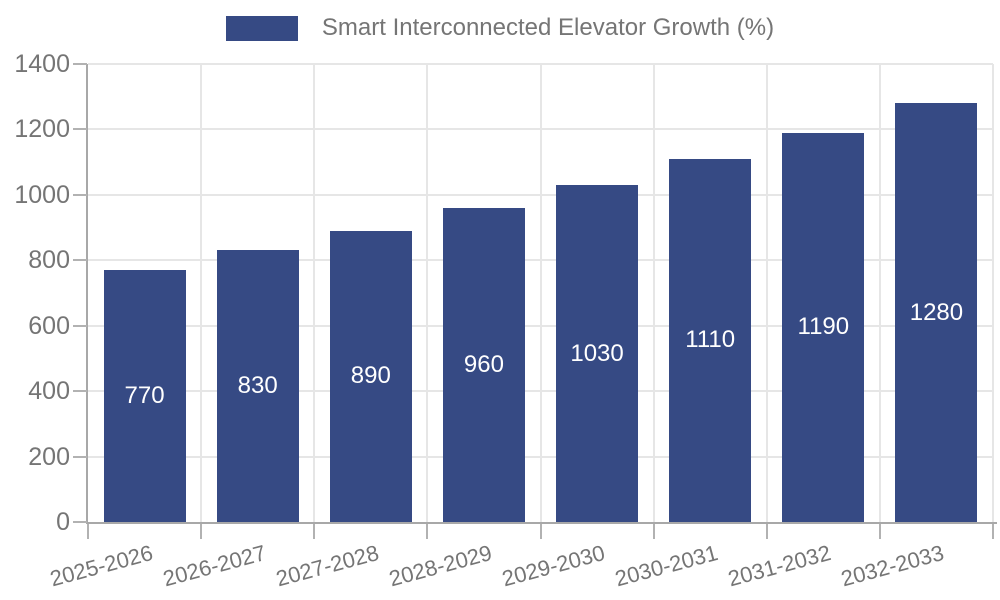 The height and width of the screenshot is (600, 1000). I want to click on y-tick-label: 400, so click(49, 391).